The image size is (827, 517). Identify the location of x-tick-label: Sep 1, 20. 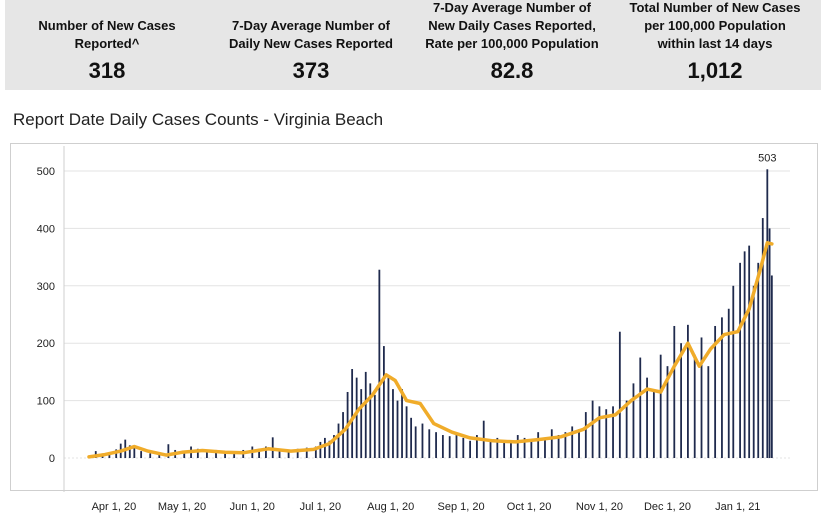
(460, 507).